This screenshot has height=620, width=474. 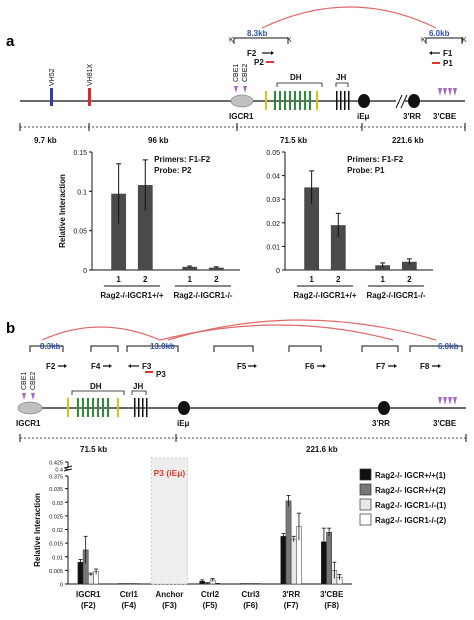 What do you see at coordinates (57, 558) in the screenshot?
I see `y-tick-label: 0.01` at bounding box center [57, 558].